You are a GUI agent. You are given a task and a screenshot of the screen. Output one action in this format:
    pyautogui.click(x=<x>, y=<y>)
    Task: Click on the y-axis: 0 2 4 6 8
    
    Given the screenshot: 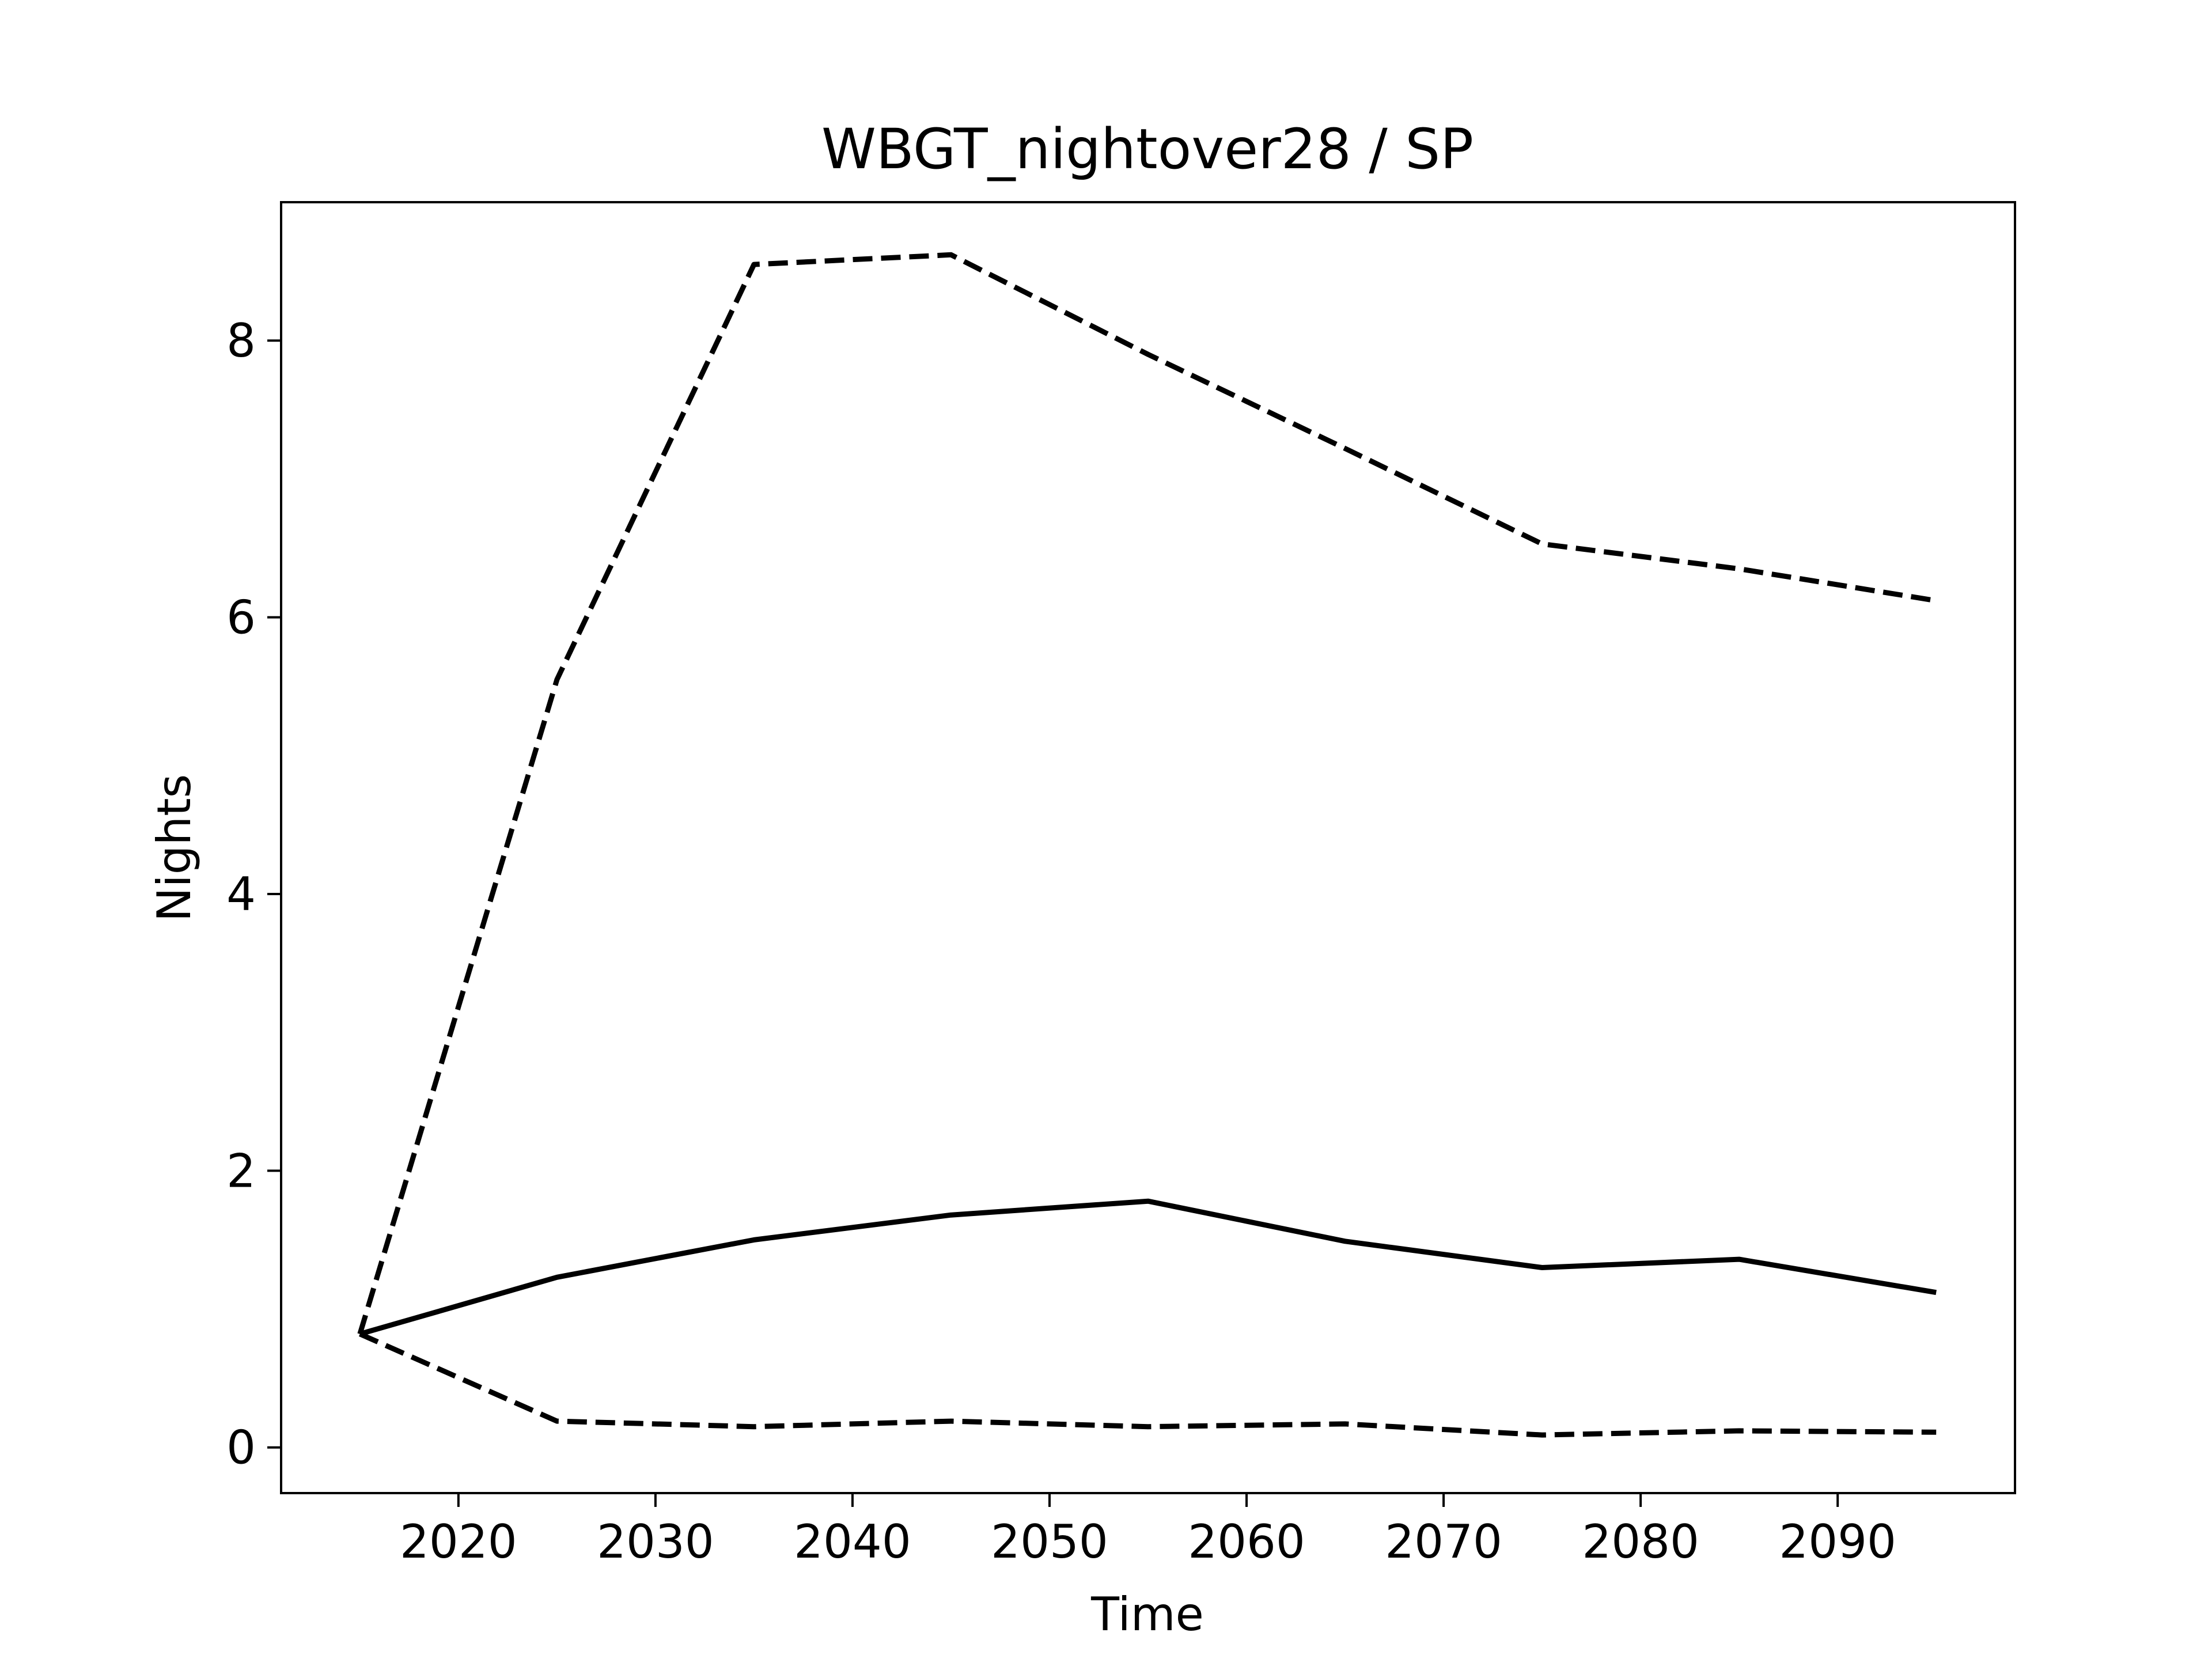 What is the action you would take?
    pyautogui.click(x=253, y=894)
    